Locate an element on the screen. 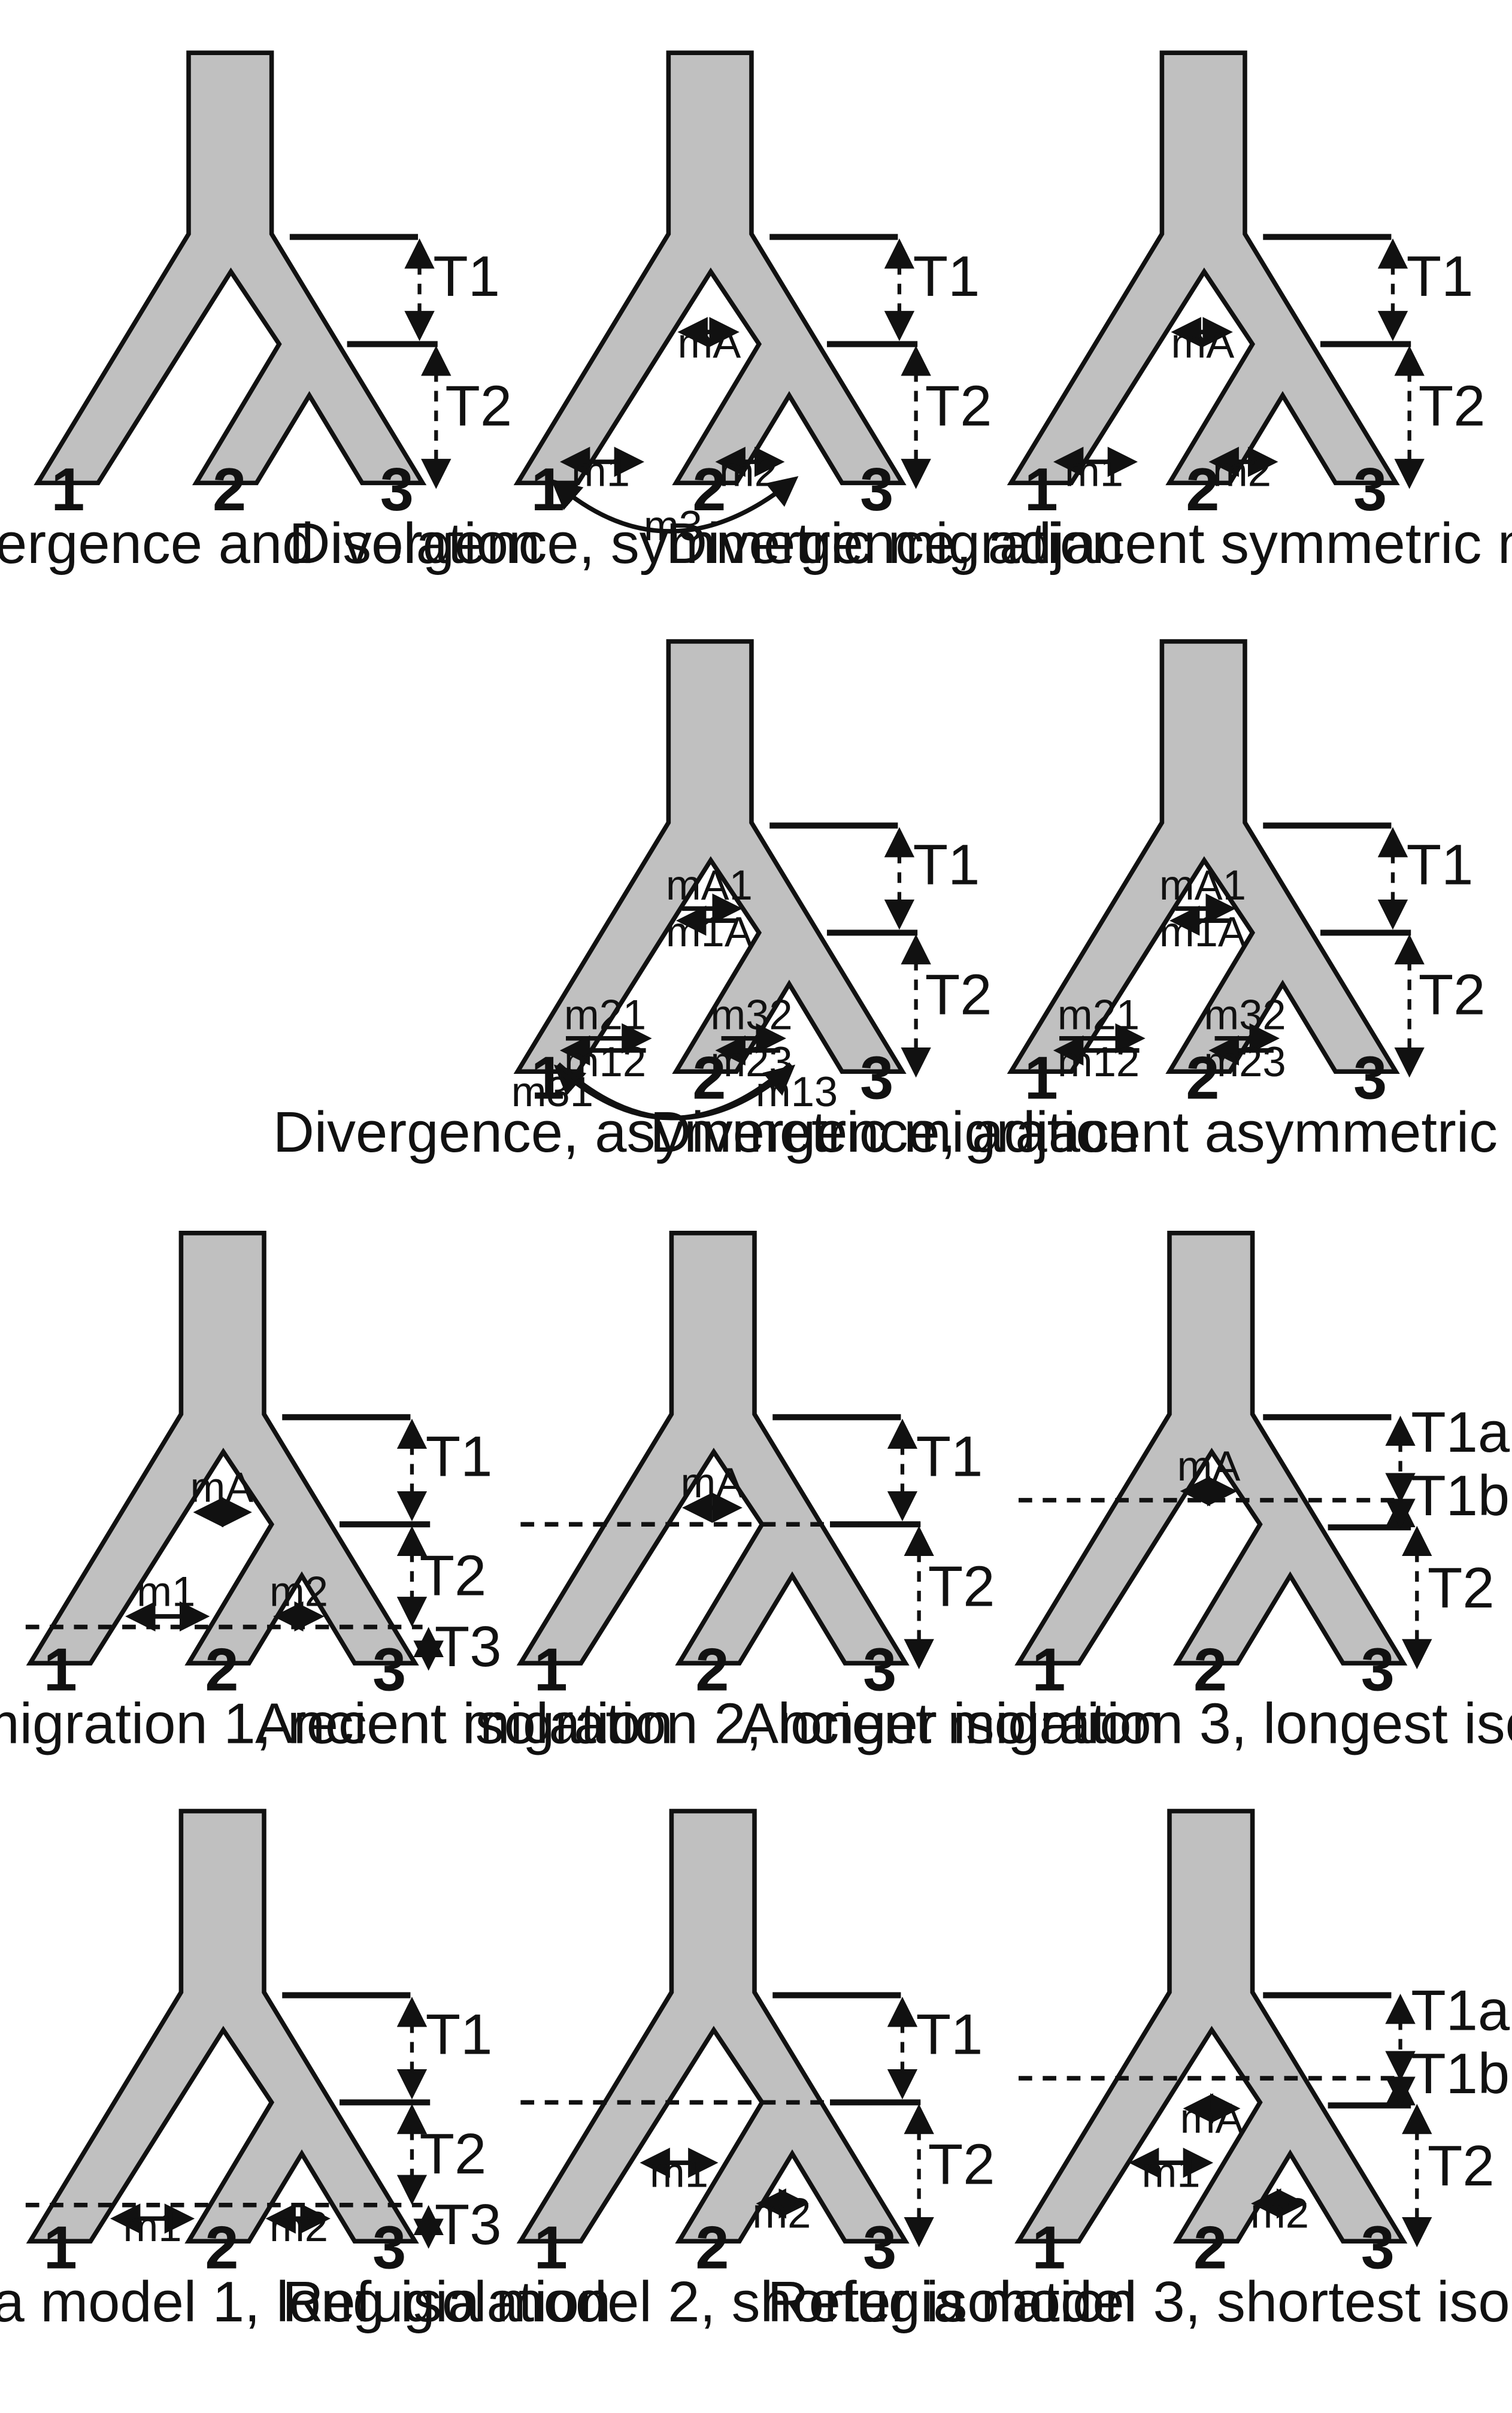  migration-arrow-m3 is located at coordinates (674, 505).